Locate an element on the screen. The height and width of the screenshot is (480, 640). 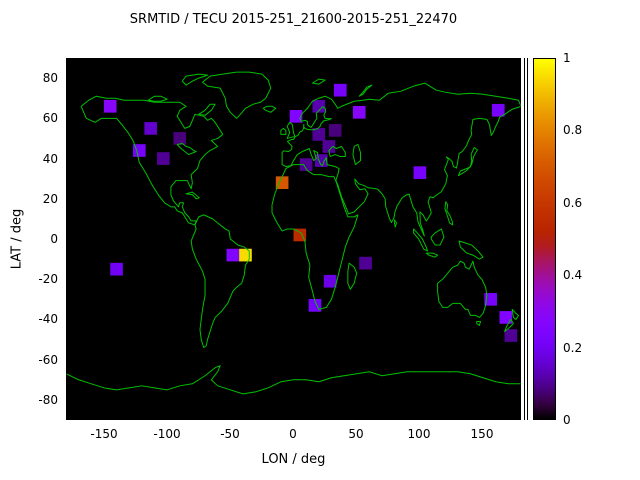
y-tick-label: 0 is located at coordinates (54, 239).